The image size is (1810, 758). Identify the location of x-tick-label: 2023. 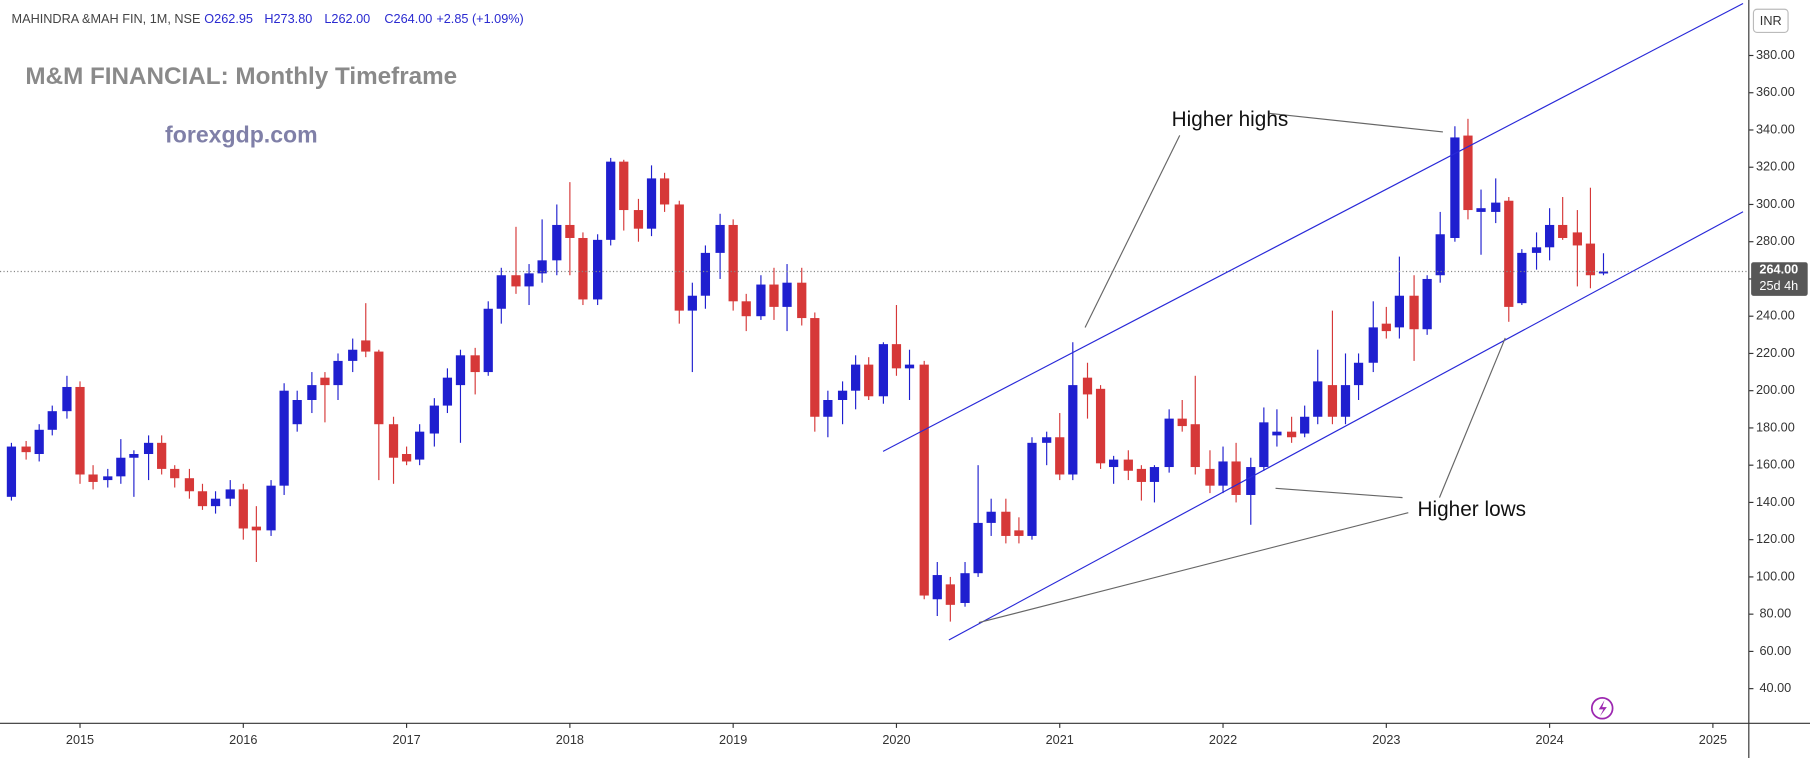
(1386, 739).